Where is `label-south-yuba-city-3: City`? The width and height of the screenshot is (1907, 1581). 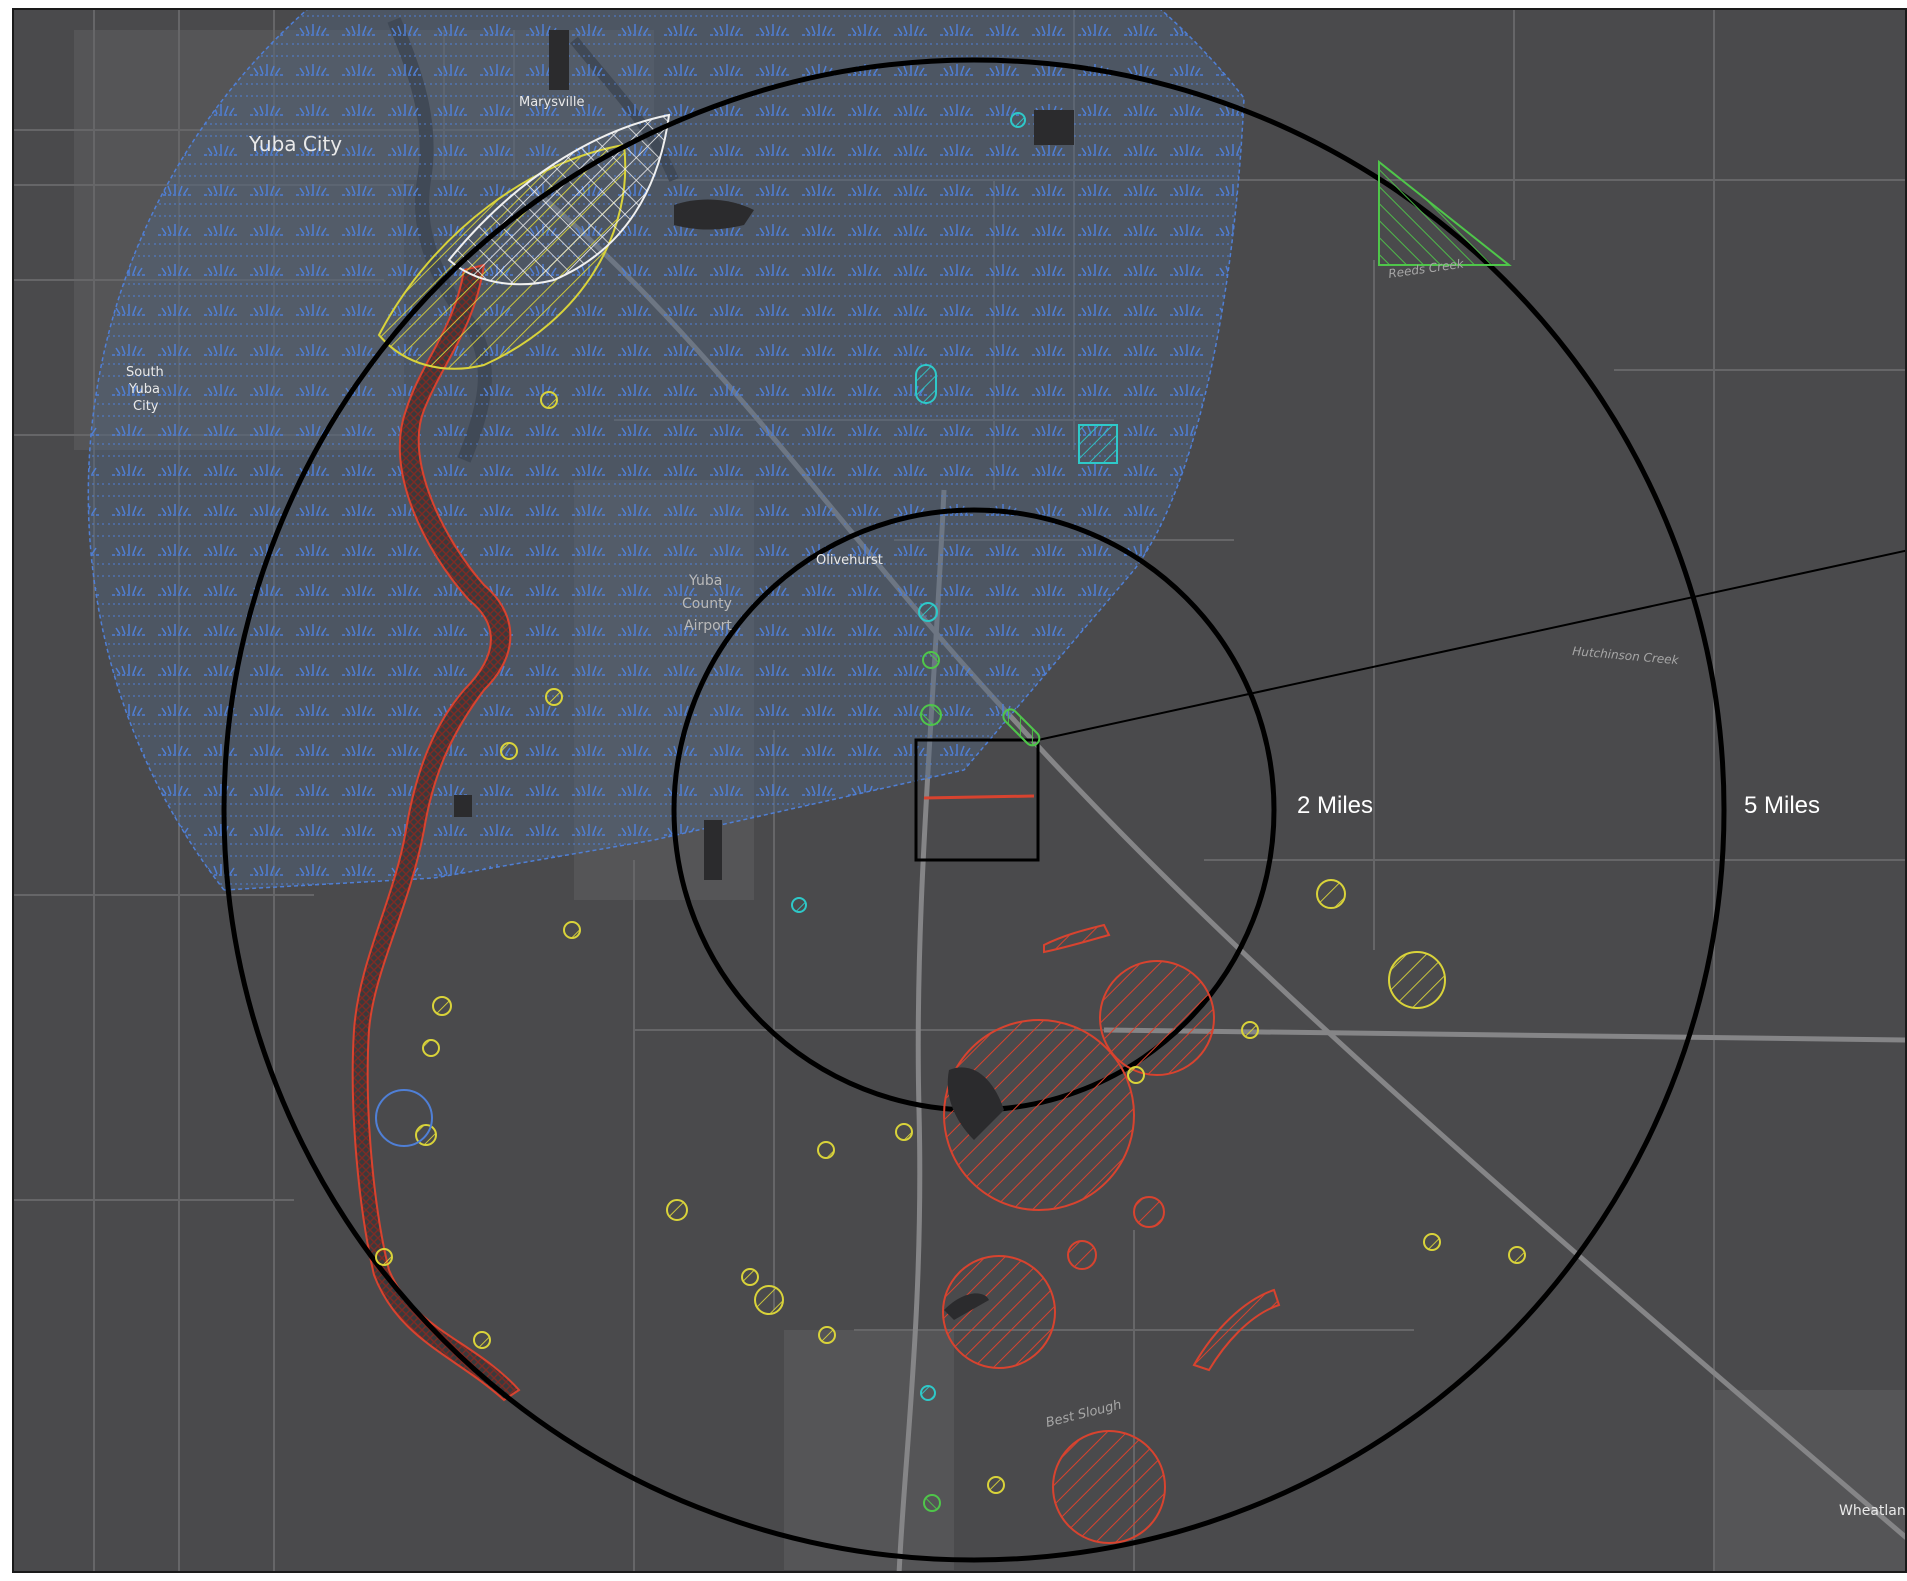 label-south-yuba-city-3: City is located at coordinates (146, 406).